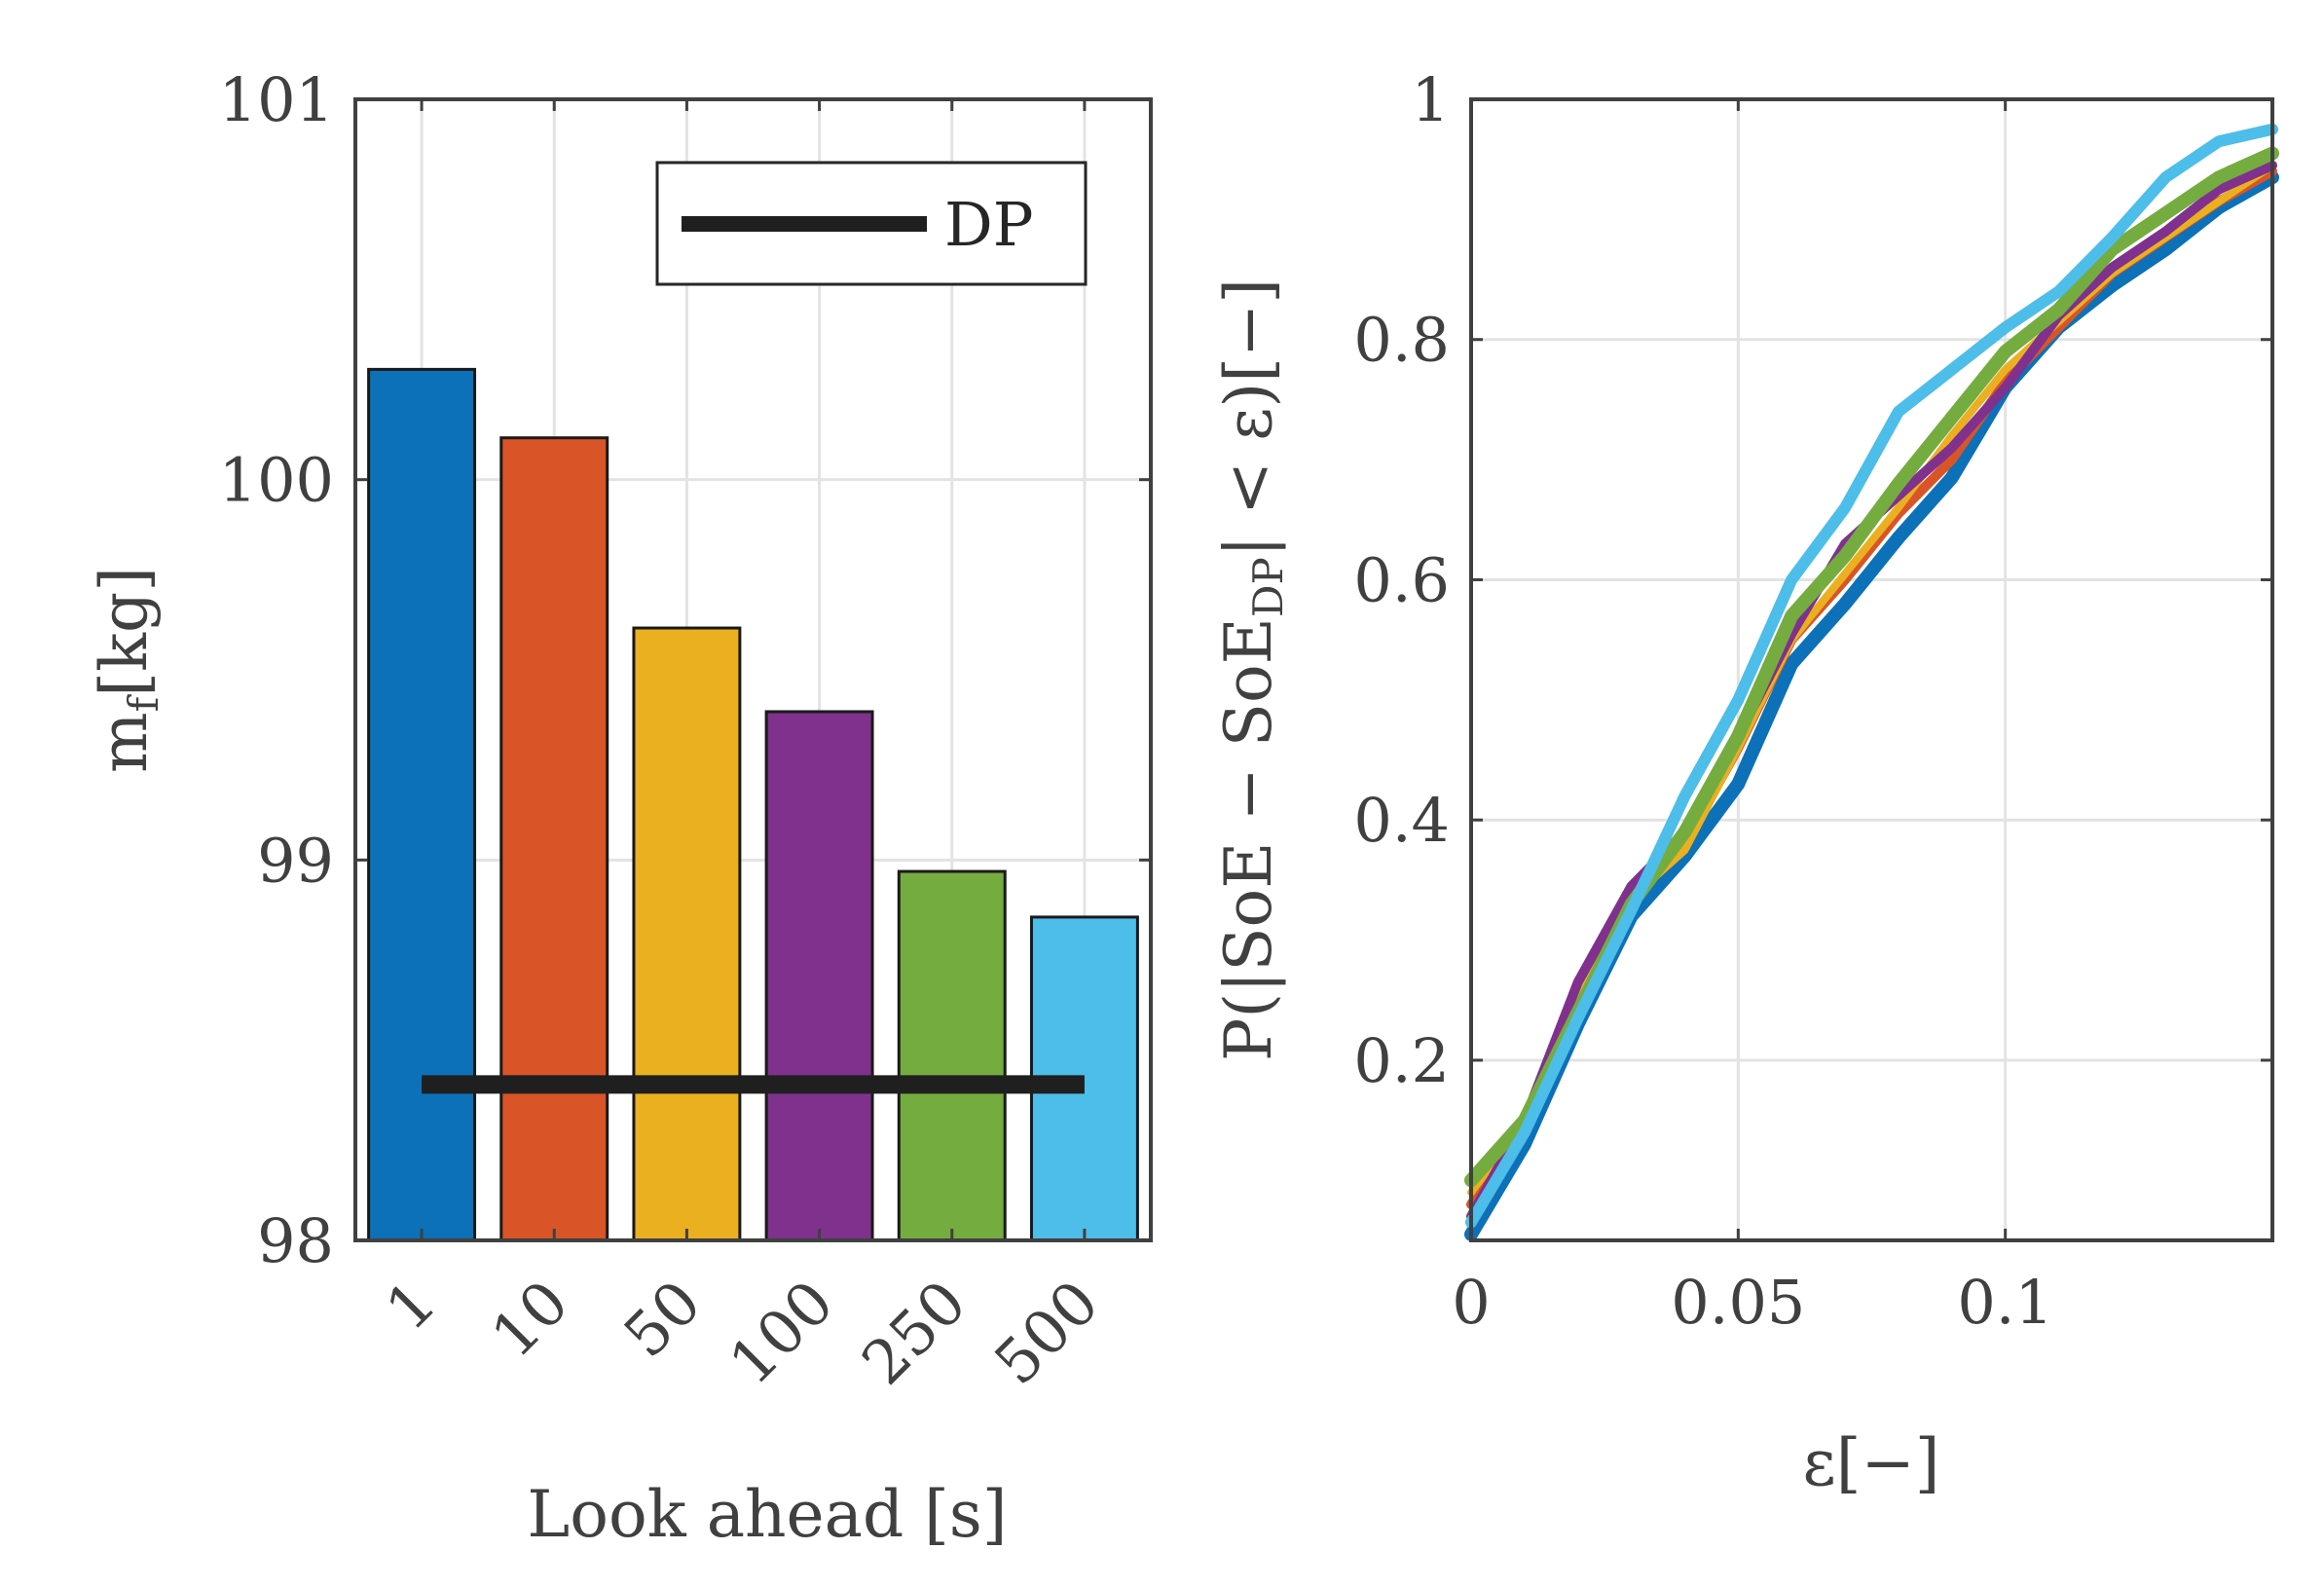  Describe the element at coordinates (1248, 839) in the screenshot. I see `y-title-main: P(|SoE − SoE` at that location.